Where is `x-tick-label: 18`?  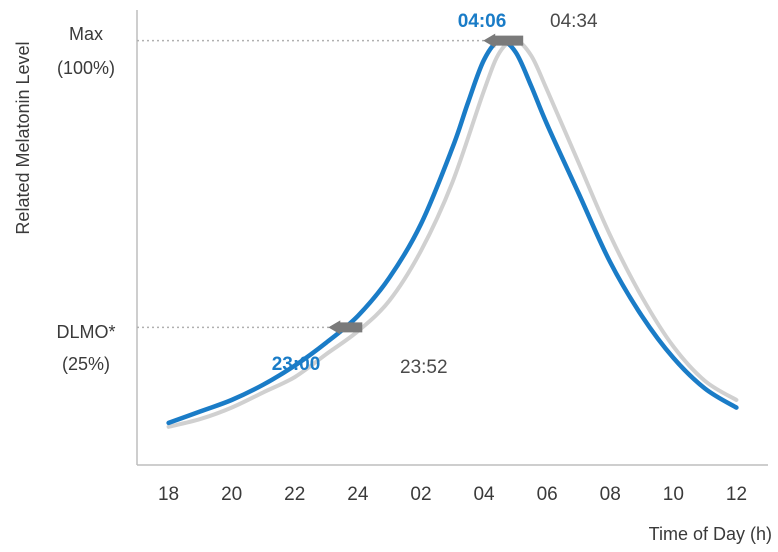
x-tick-label: 18 is located at coordinates (168, 494).